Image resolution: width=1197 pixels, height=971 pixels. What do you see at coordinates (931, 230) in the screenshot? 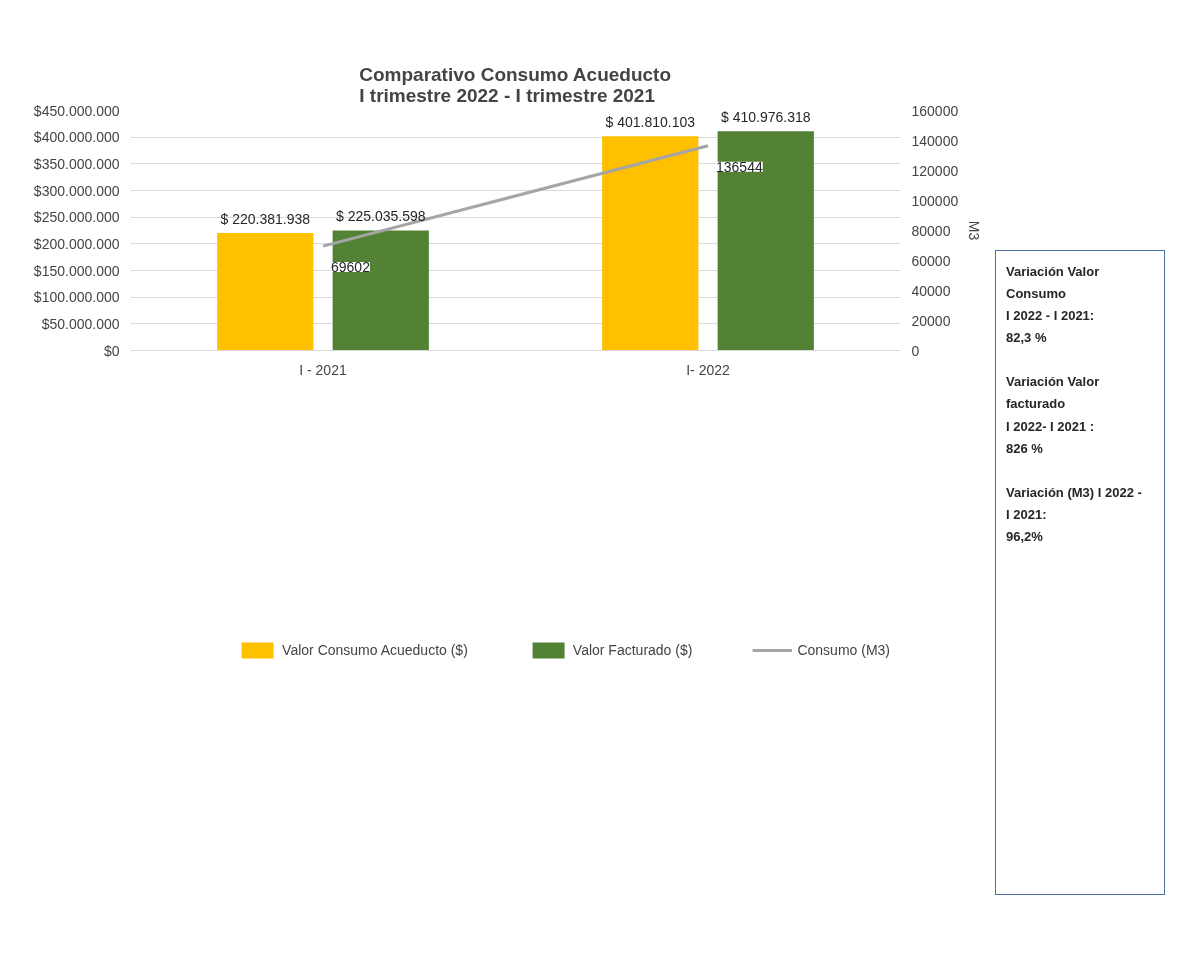
I see `y2-tick-label: 80000` at bounding box center [931, 230].